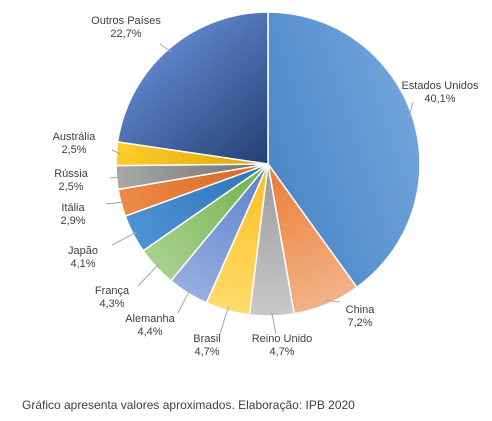  I want to click on slice-name-franca: França, so click(112, 291).